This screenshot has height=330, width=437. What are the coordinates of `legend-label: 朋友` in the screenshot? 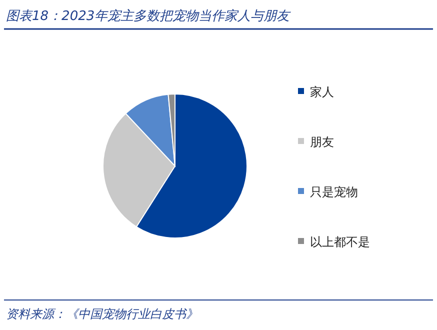 It's located at (322, 142).